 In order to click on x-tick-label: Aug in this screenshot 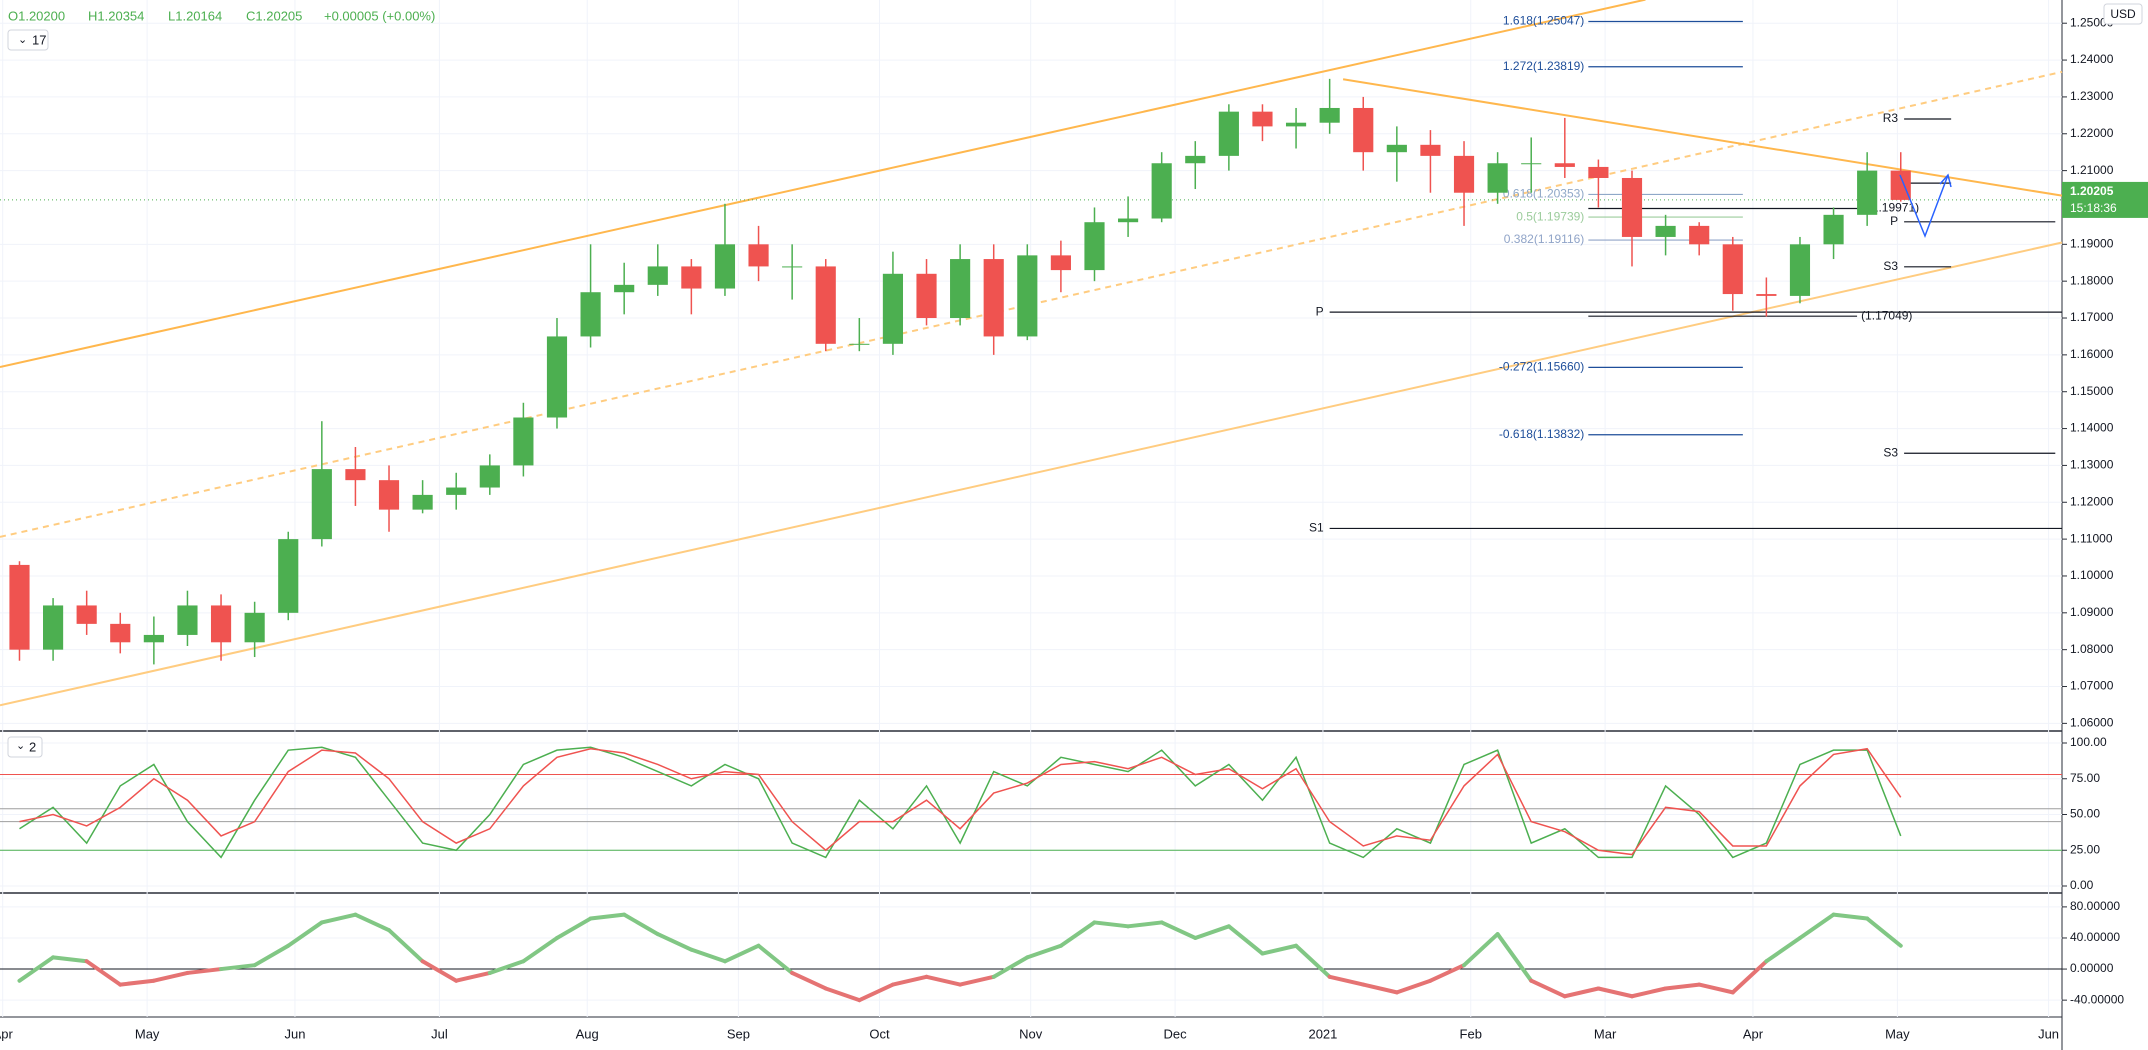, I will do `click(587, 1033)`.